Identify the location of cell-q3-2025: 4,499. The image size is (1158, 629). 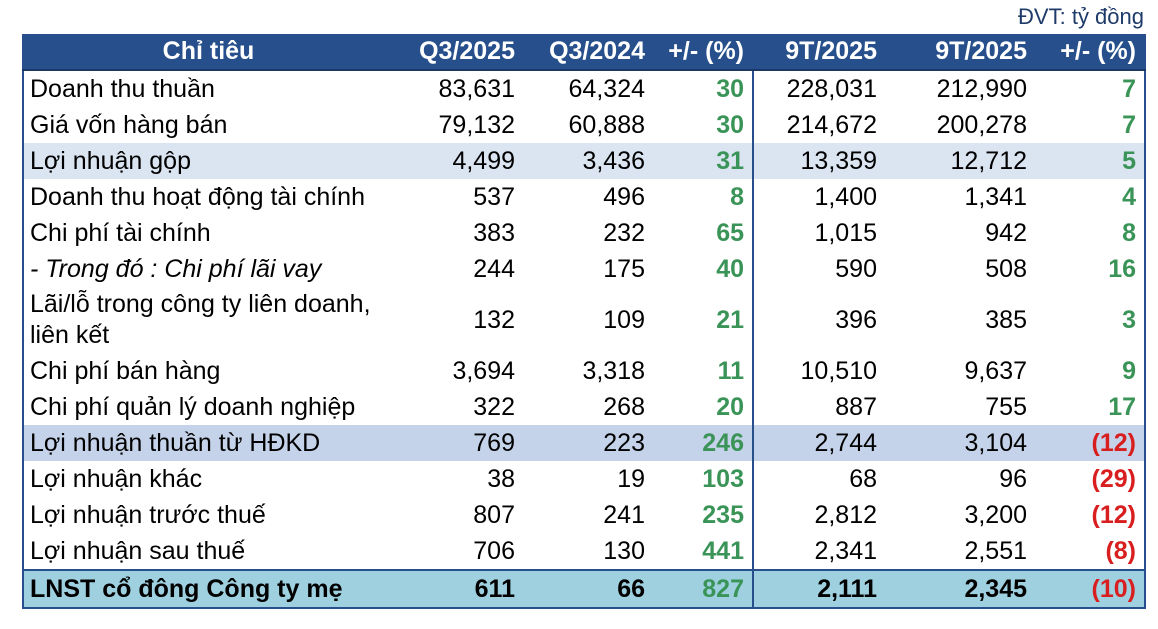
(458, 161).